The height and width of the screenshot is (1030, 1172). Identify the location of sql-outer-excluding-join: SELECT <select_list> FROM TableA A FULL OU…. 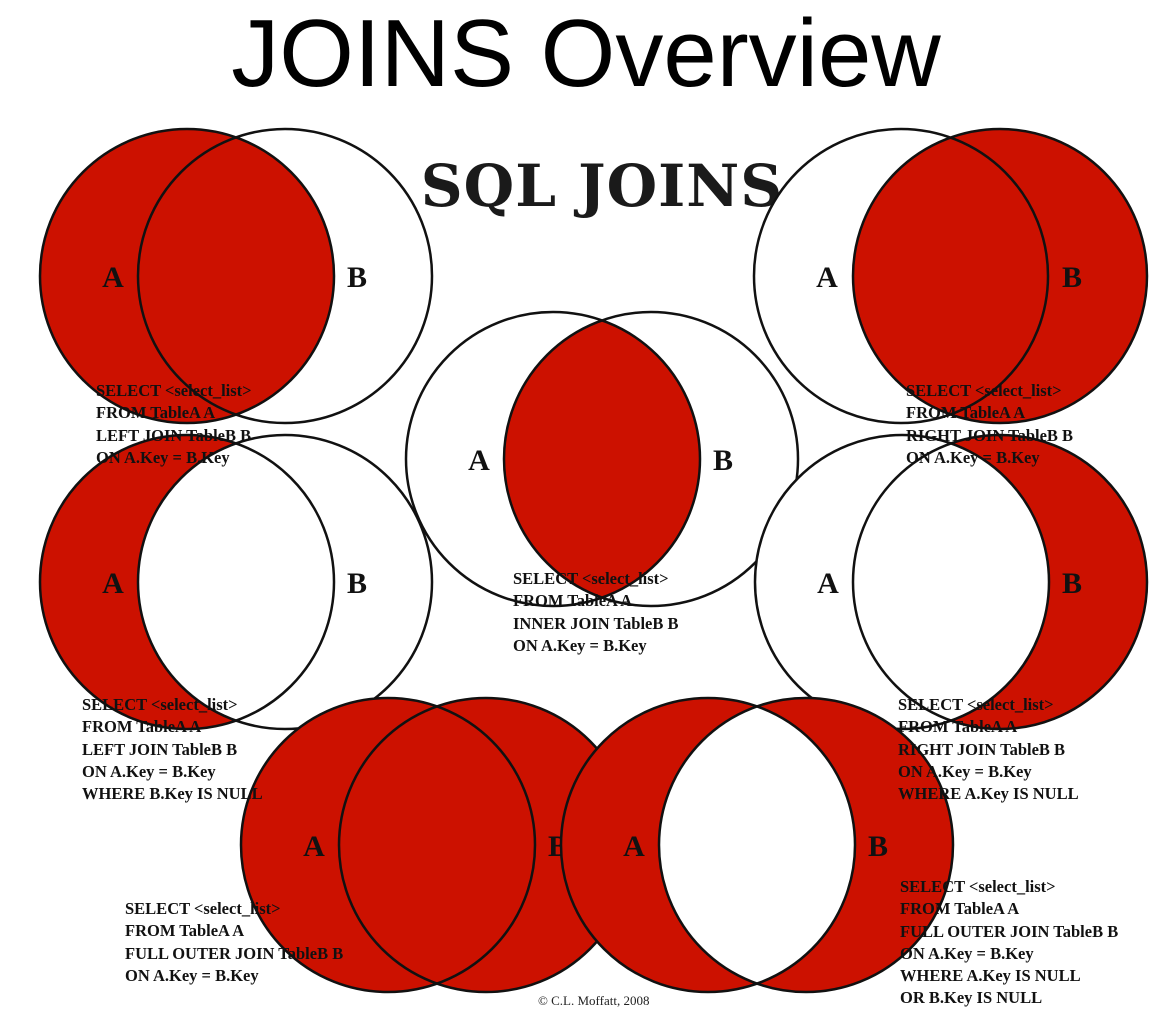
(1009, 943).